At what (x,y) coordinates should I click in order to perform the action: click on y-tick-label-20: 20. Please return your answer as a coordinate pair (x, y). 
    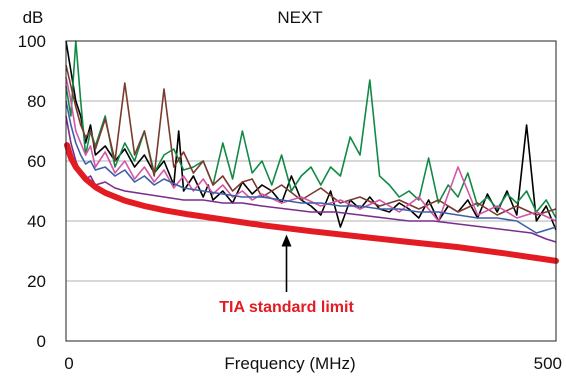
    Looking at the image, I should click on (36, 281).